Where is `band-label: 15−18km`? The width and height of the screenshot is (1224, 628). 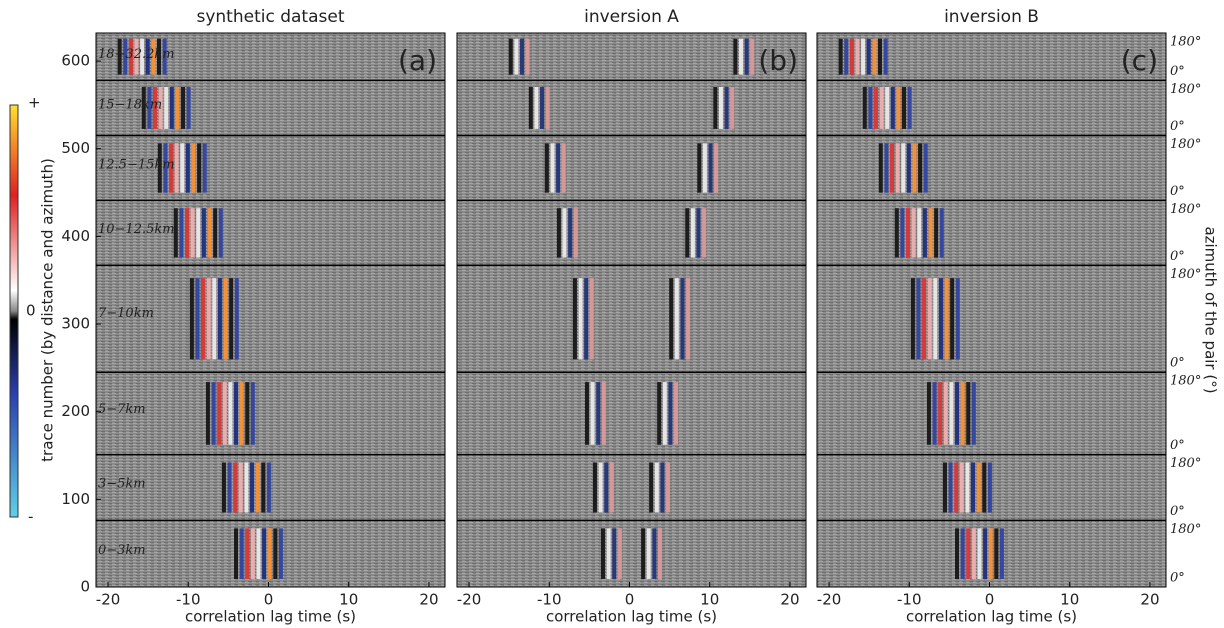
band-label: 15−18km is located at coordinates (130, 105).